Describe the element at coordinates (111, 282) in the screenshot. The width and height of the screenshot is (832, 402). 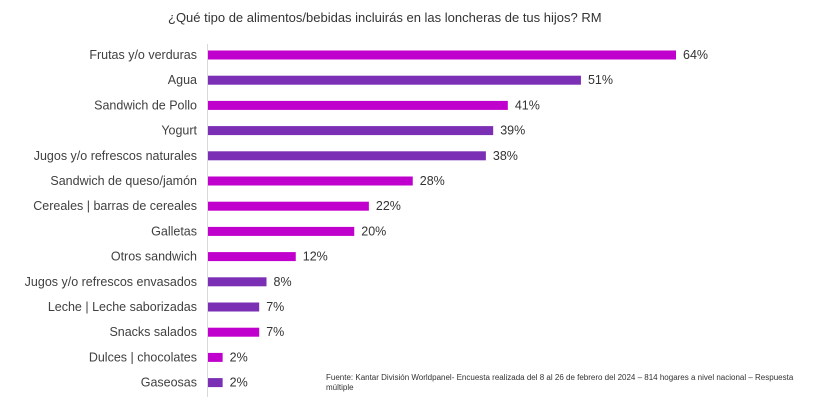
I see `category-label: Jugos y/o refrescos envasados` at that location.